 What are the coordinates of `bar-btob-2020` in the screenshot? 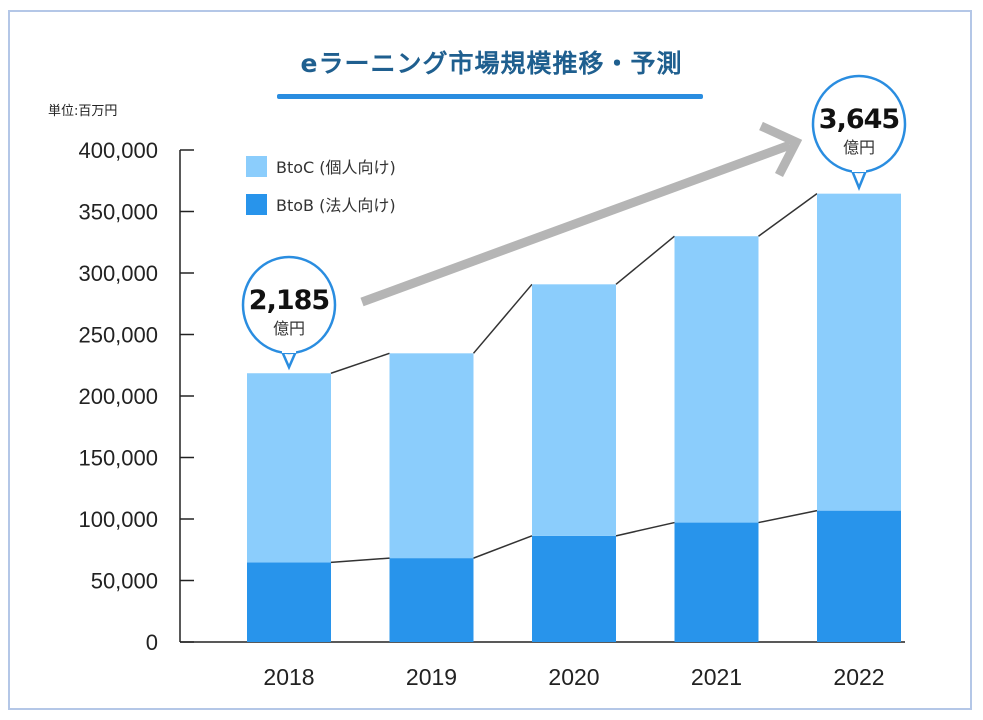 It's located at (574, 588).